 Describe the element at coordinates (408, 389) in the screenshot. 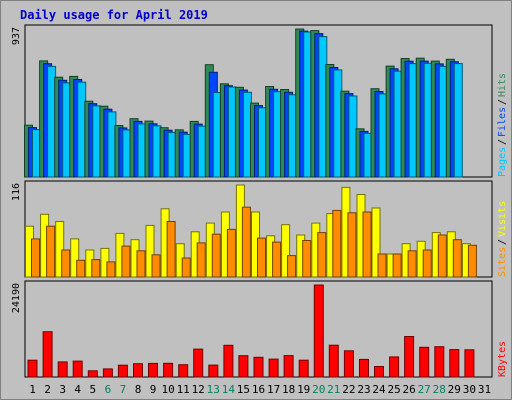

I see `x-tick-label-day-26: 26` at that location.